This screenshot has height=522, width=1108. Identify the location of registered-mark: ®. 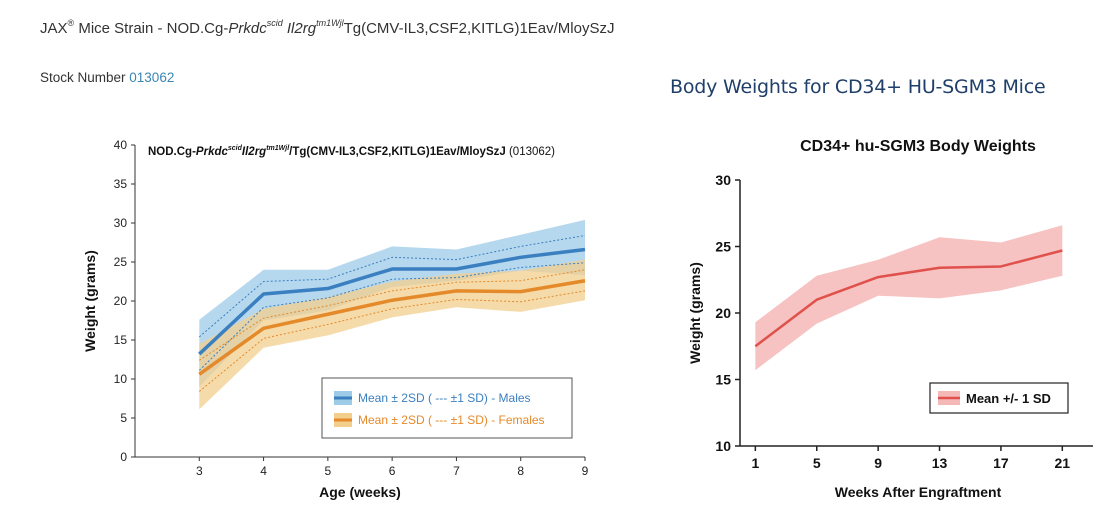
(71, 23).